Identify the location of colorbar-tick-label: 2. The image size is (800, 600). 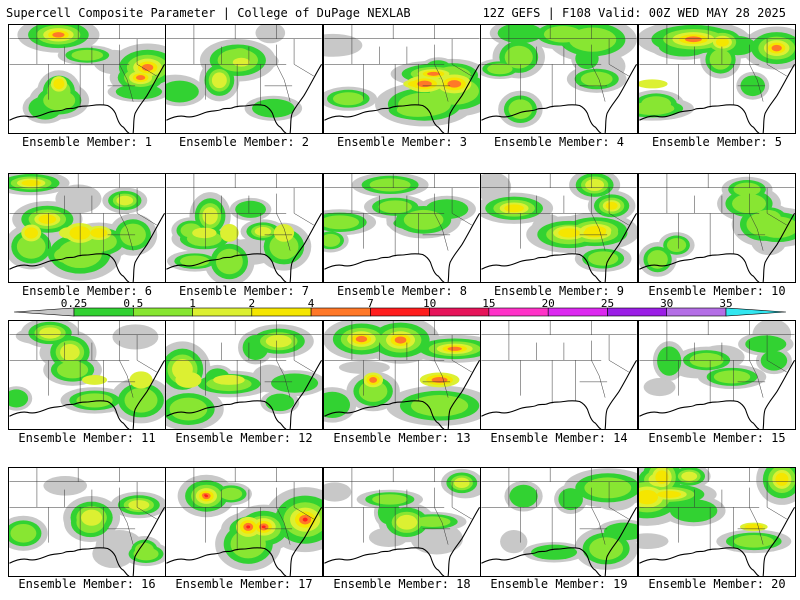
(252, 303).